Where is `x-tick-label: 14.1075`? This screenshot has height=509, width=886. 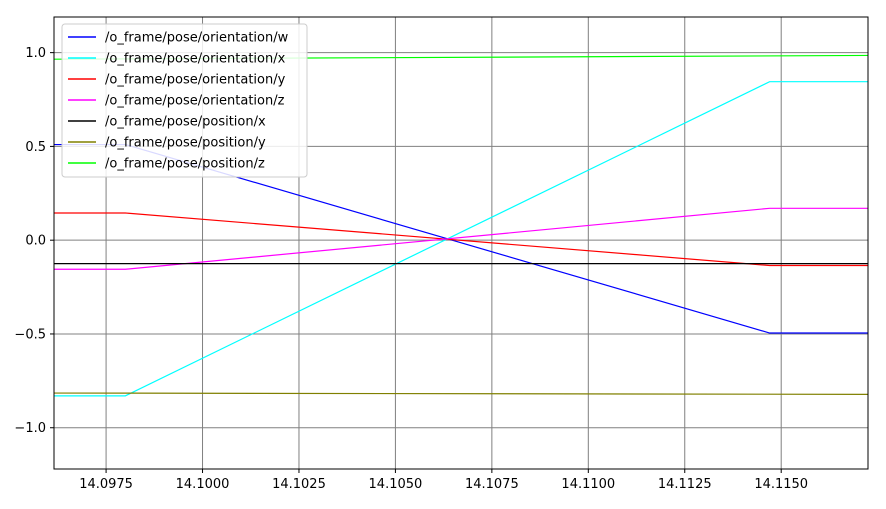
x-tick-label: 14.1075 is located at coordinates (492, 484).